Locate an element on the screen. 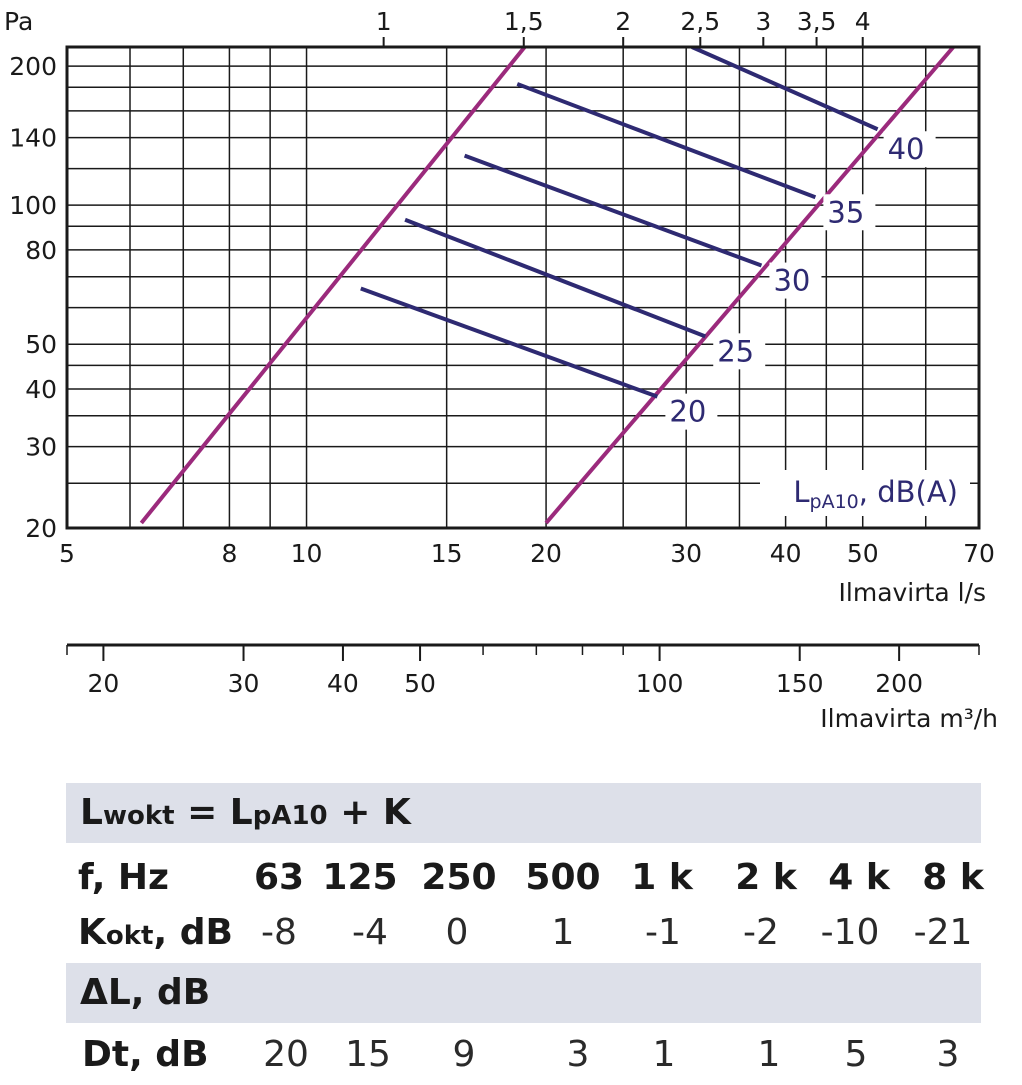 Image resolution: width=1022 pixels, height=1085 pixels. formula-text: Lwokt = LpA10 + K is located at coordinates (245, 812).